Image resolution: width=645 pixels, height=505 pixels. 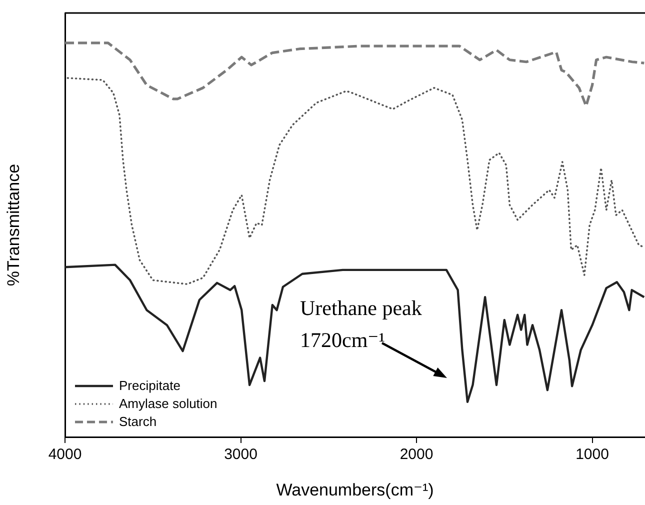 I want to click on x-tick-label: 1000, so click(x=592, y=455).